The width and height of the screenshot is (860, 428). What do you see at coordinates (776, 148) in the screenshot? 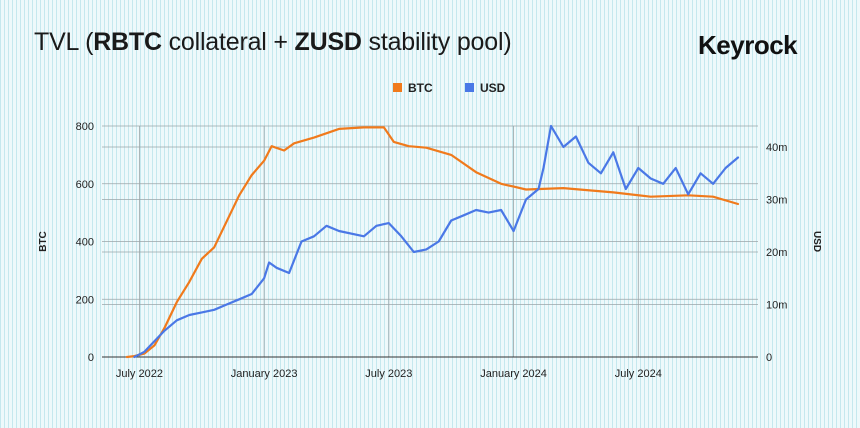
I see `y-right-tick-label: 40m` at bounding box center [776, 148].